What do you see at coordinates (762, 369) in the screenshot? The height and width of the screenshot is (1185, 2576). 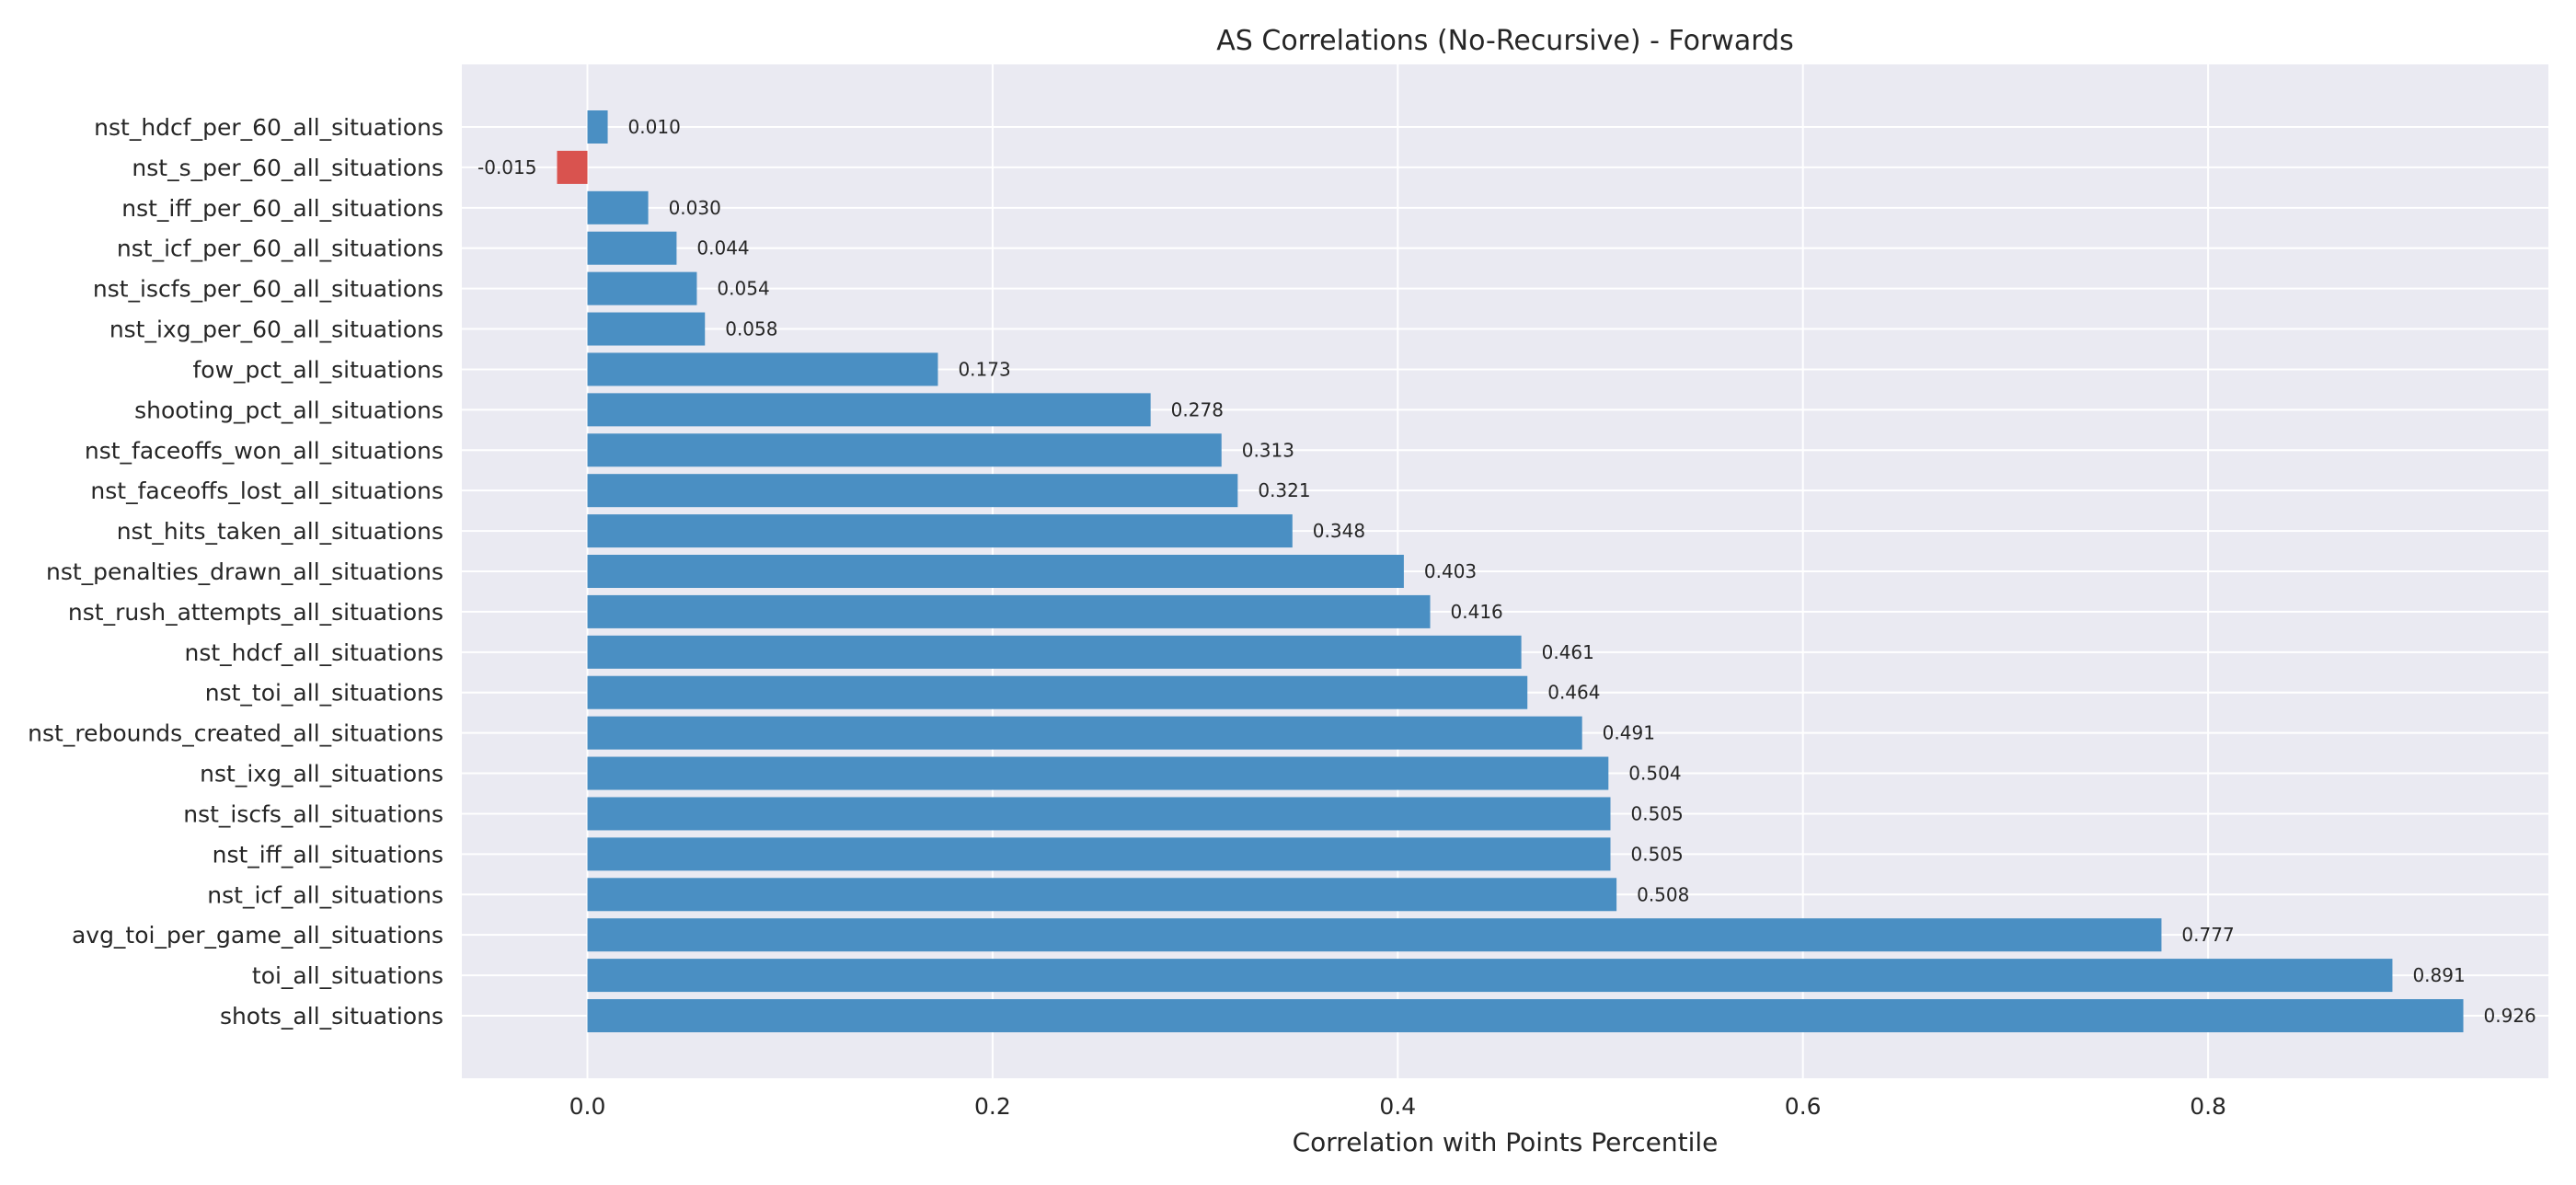 I see `bar-fow_pct_all_situations` at bounding box center [762, 369].